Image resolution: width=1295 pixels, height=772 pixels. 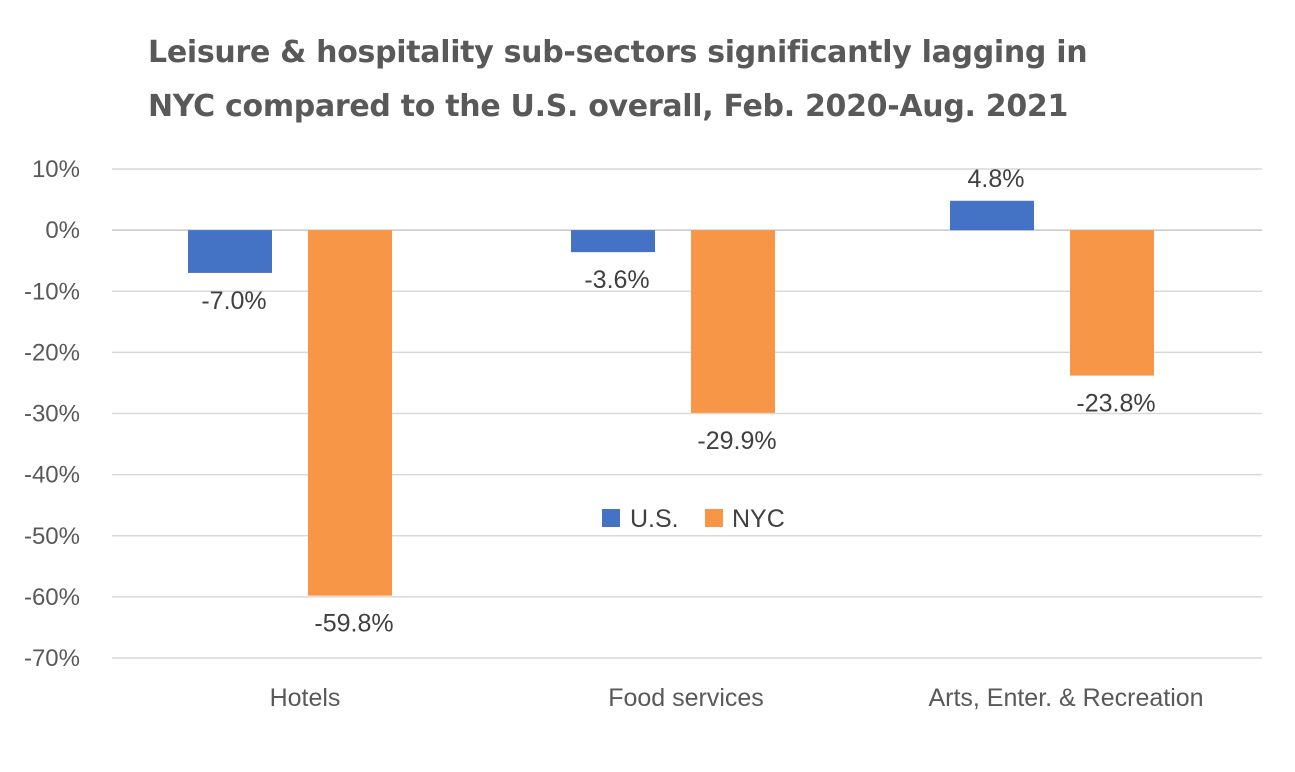 I want to click on data-label-us-0: -7.0%, so click(x=233, y=301).